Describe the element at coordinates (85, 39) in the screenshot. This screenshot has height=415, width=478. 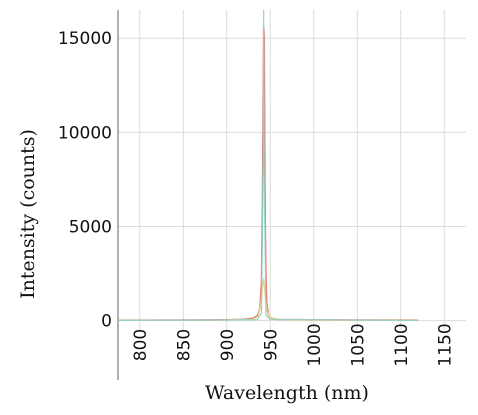
I see `y-tick-label-3: 15000` at that location.